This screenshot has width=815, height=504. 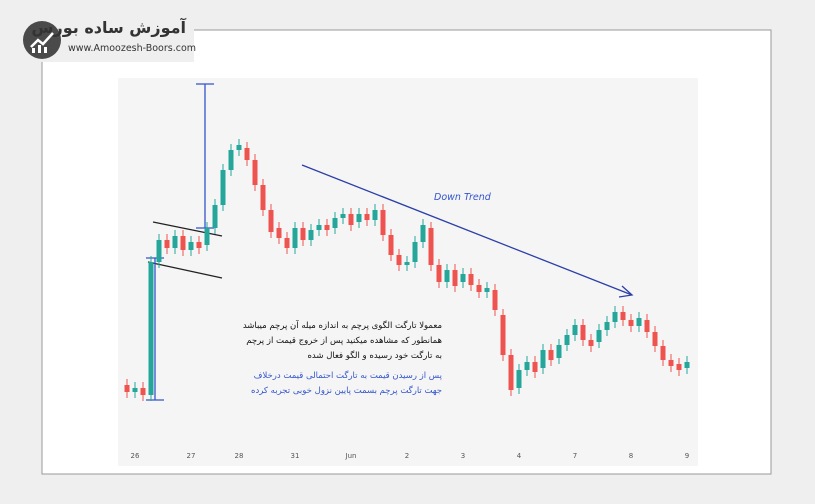 I want to click on x-tick-label: 28, so click(x=239, y=456).